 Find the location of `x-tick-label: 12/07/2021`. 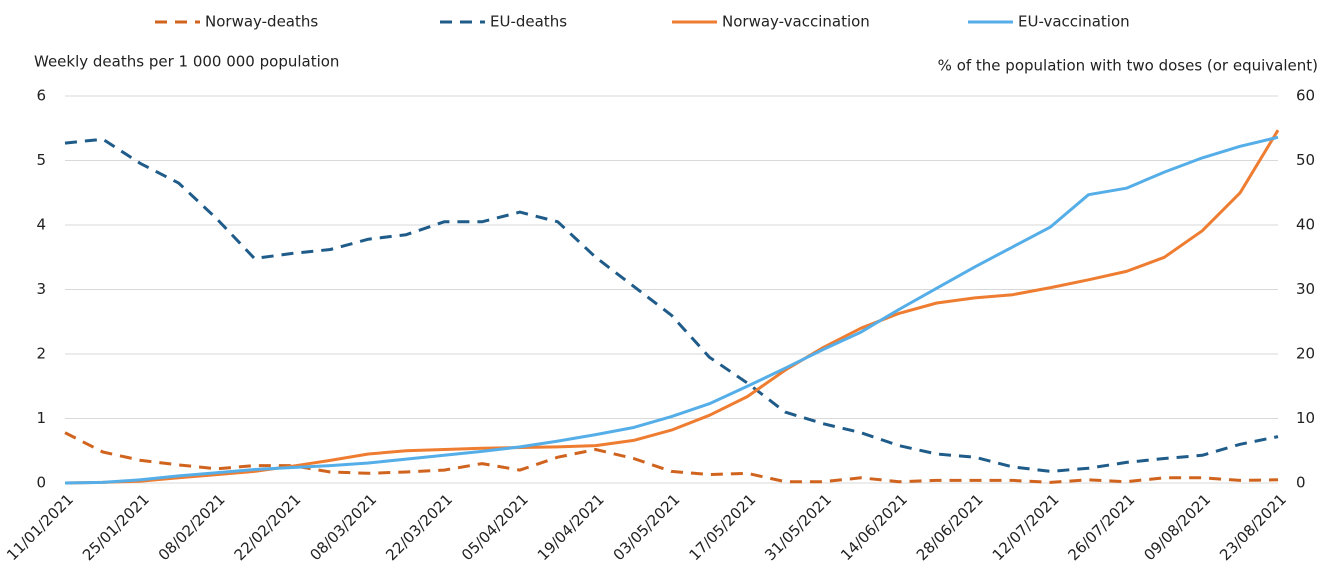

x-tick-label: 12/07/2021 is located at coordinates (1026, 527).